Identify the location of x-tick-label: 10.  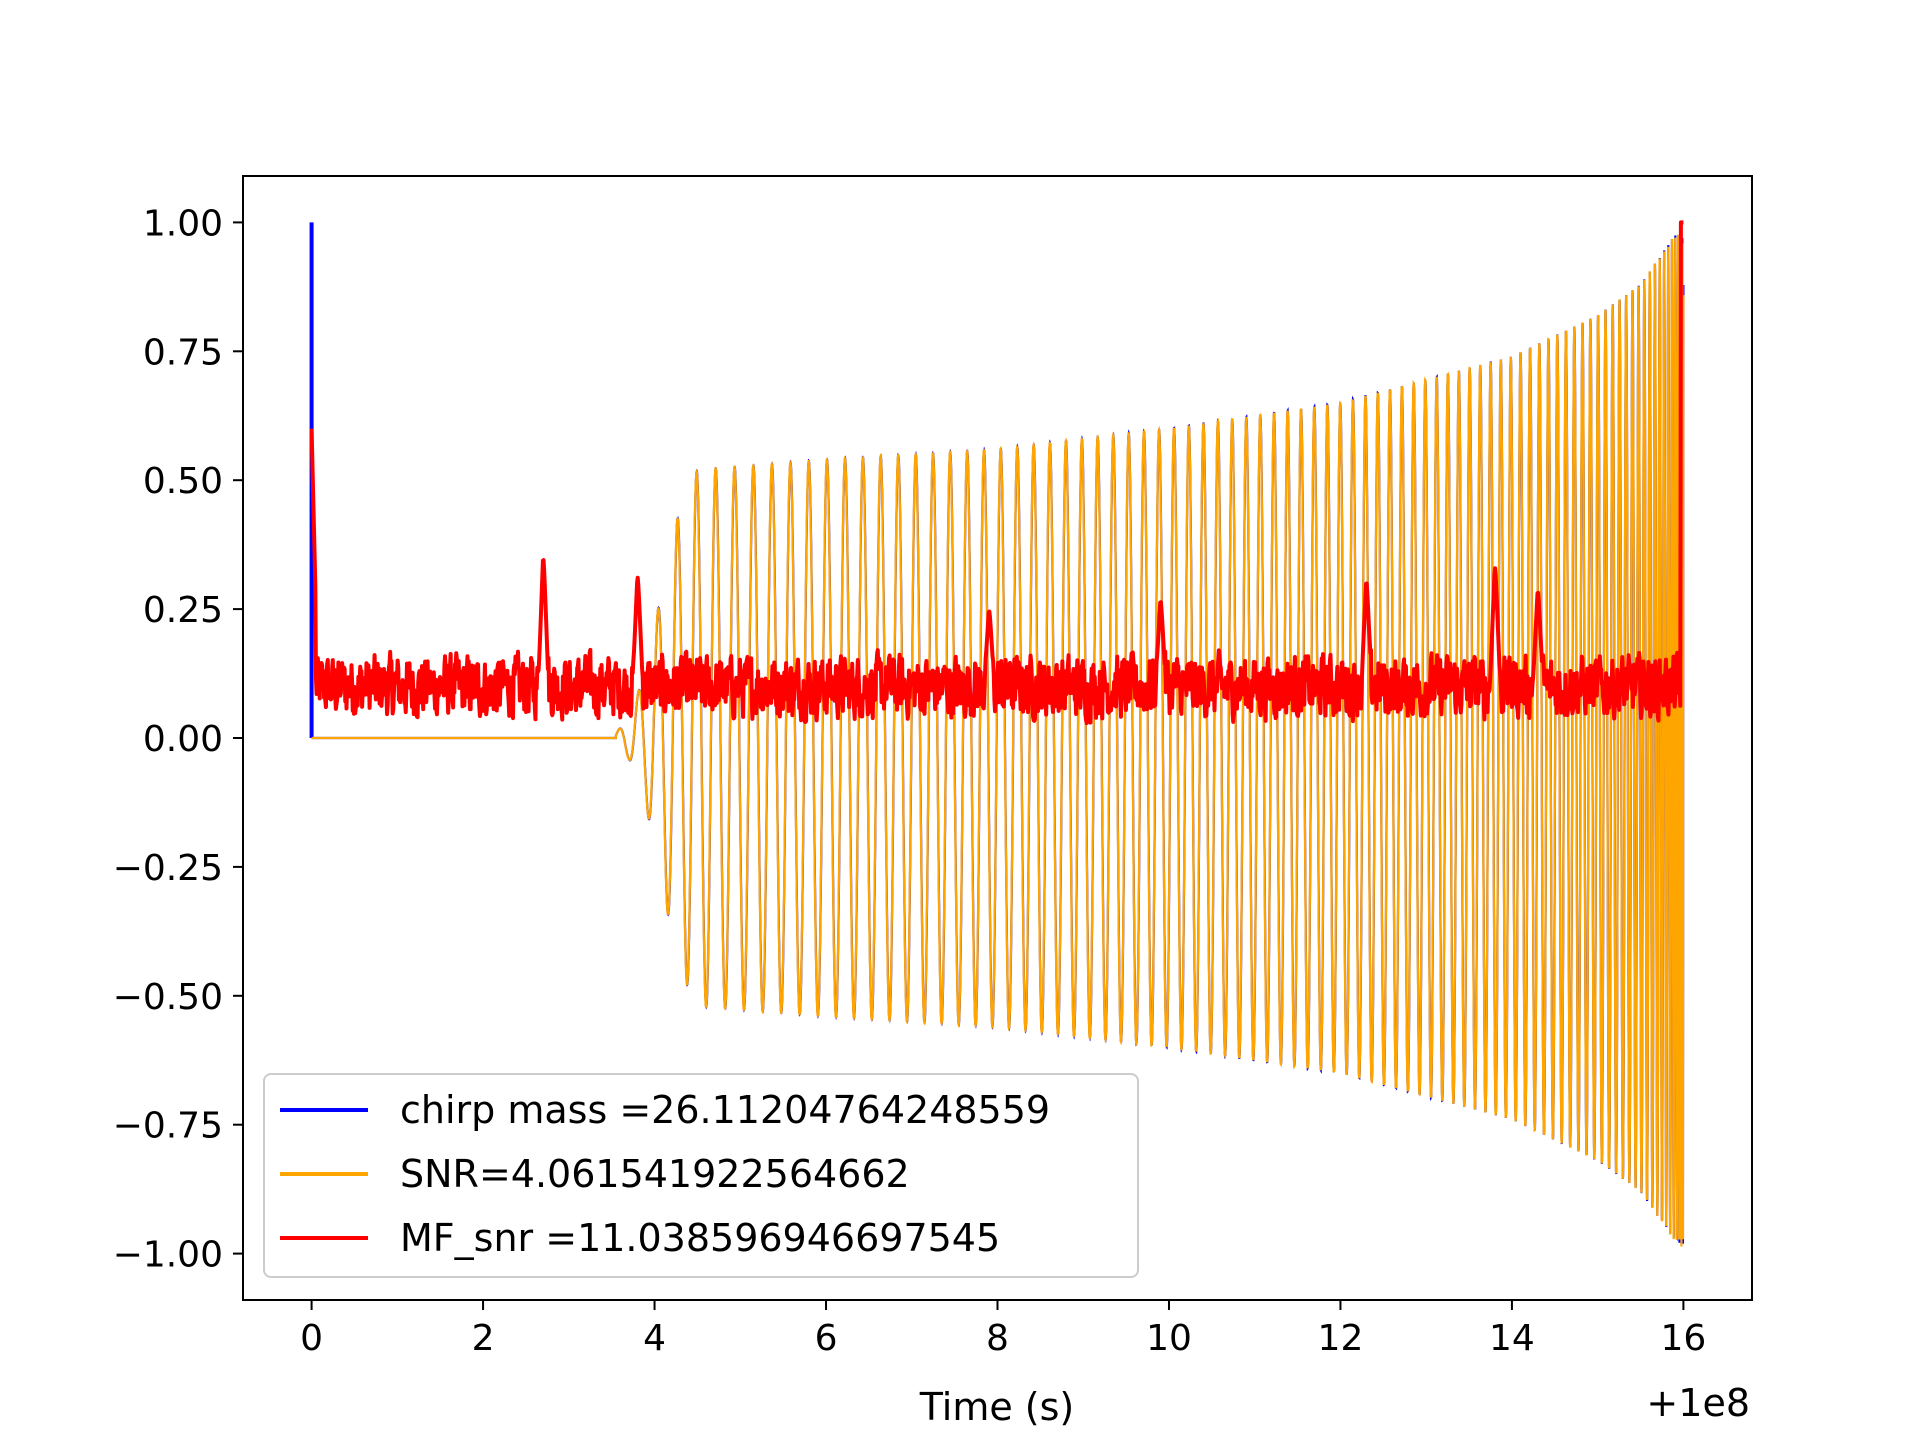
(1169, 1338).